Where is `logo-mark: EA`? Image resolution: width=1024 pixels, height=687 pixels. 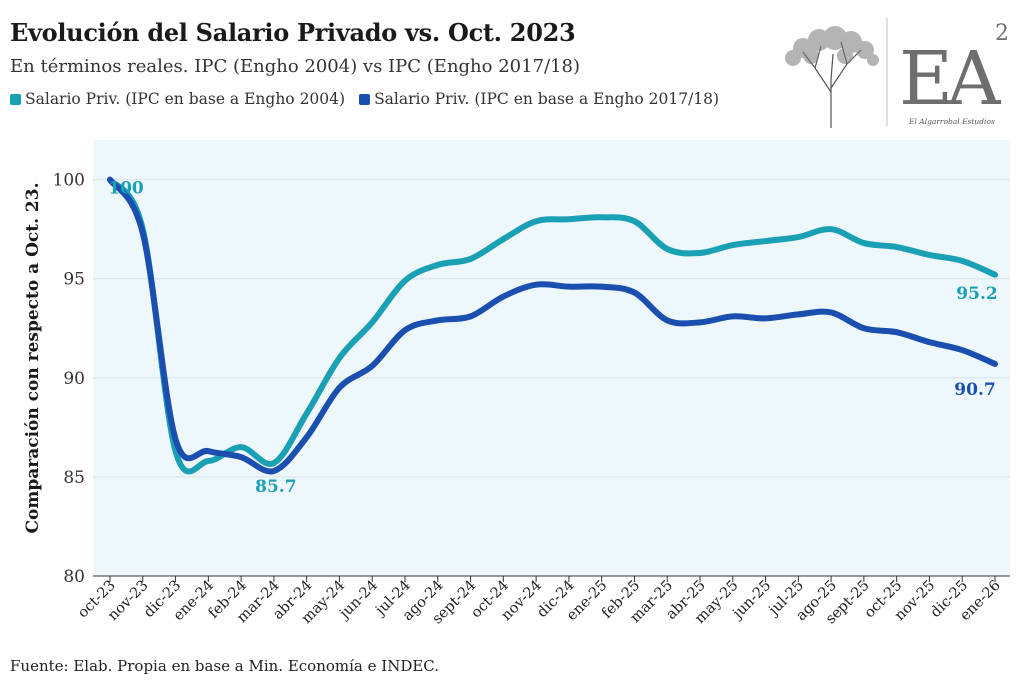 logo-mark: EA is located at coordinates (950, 79).